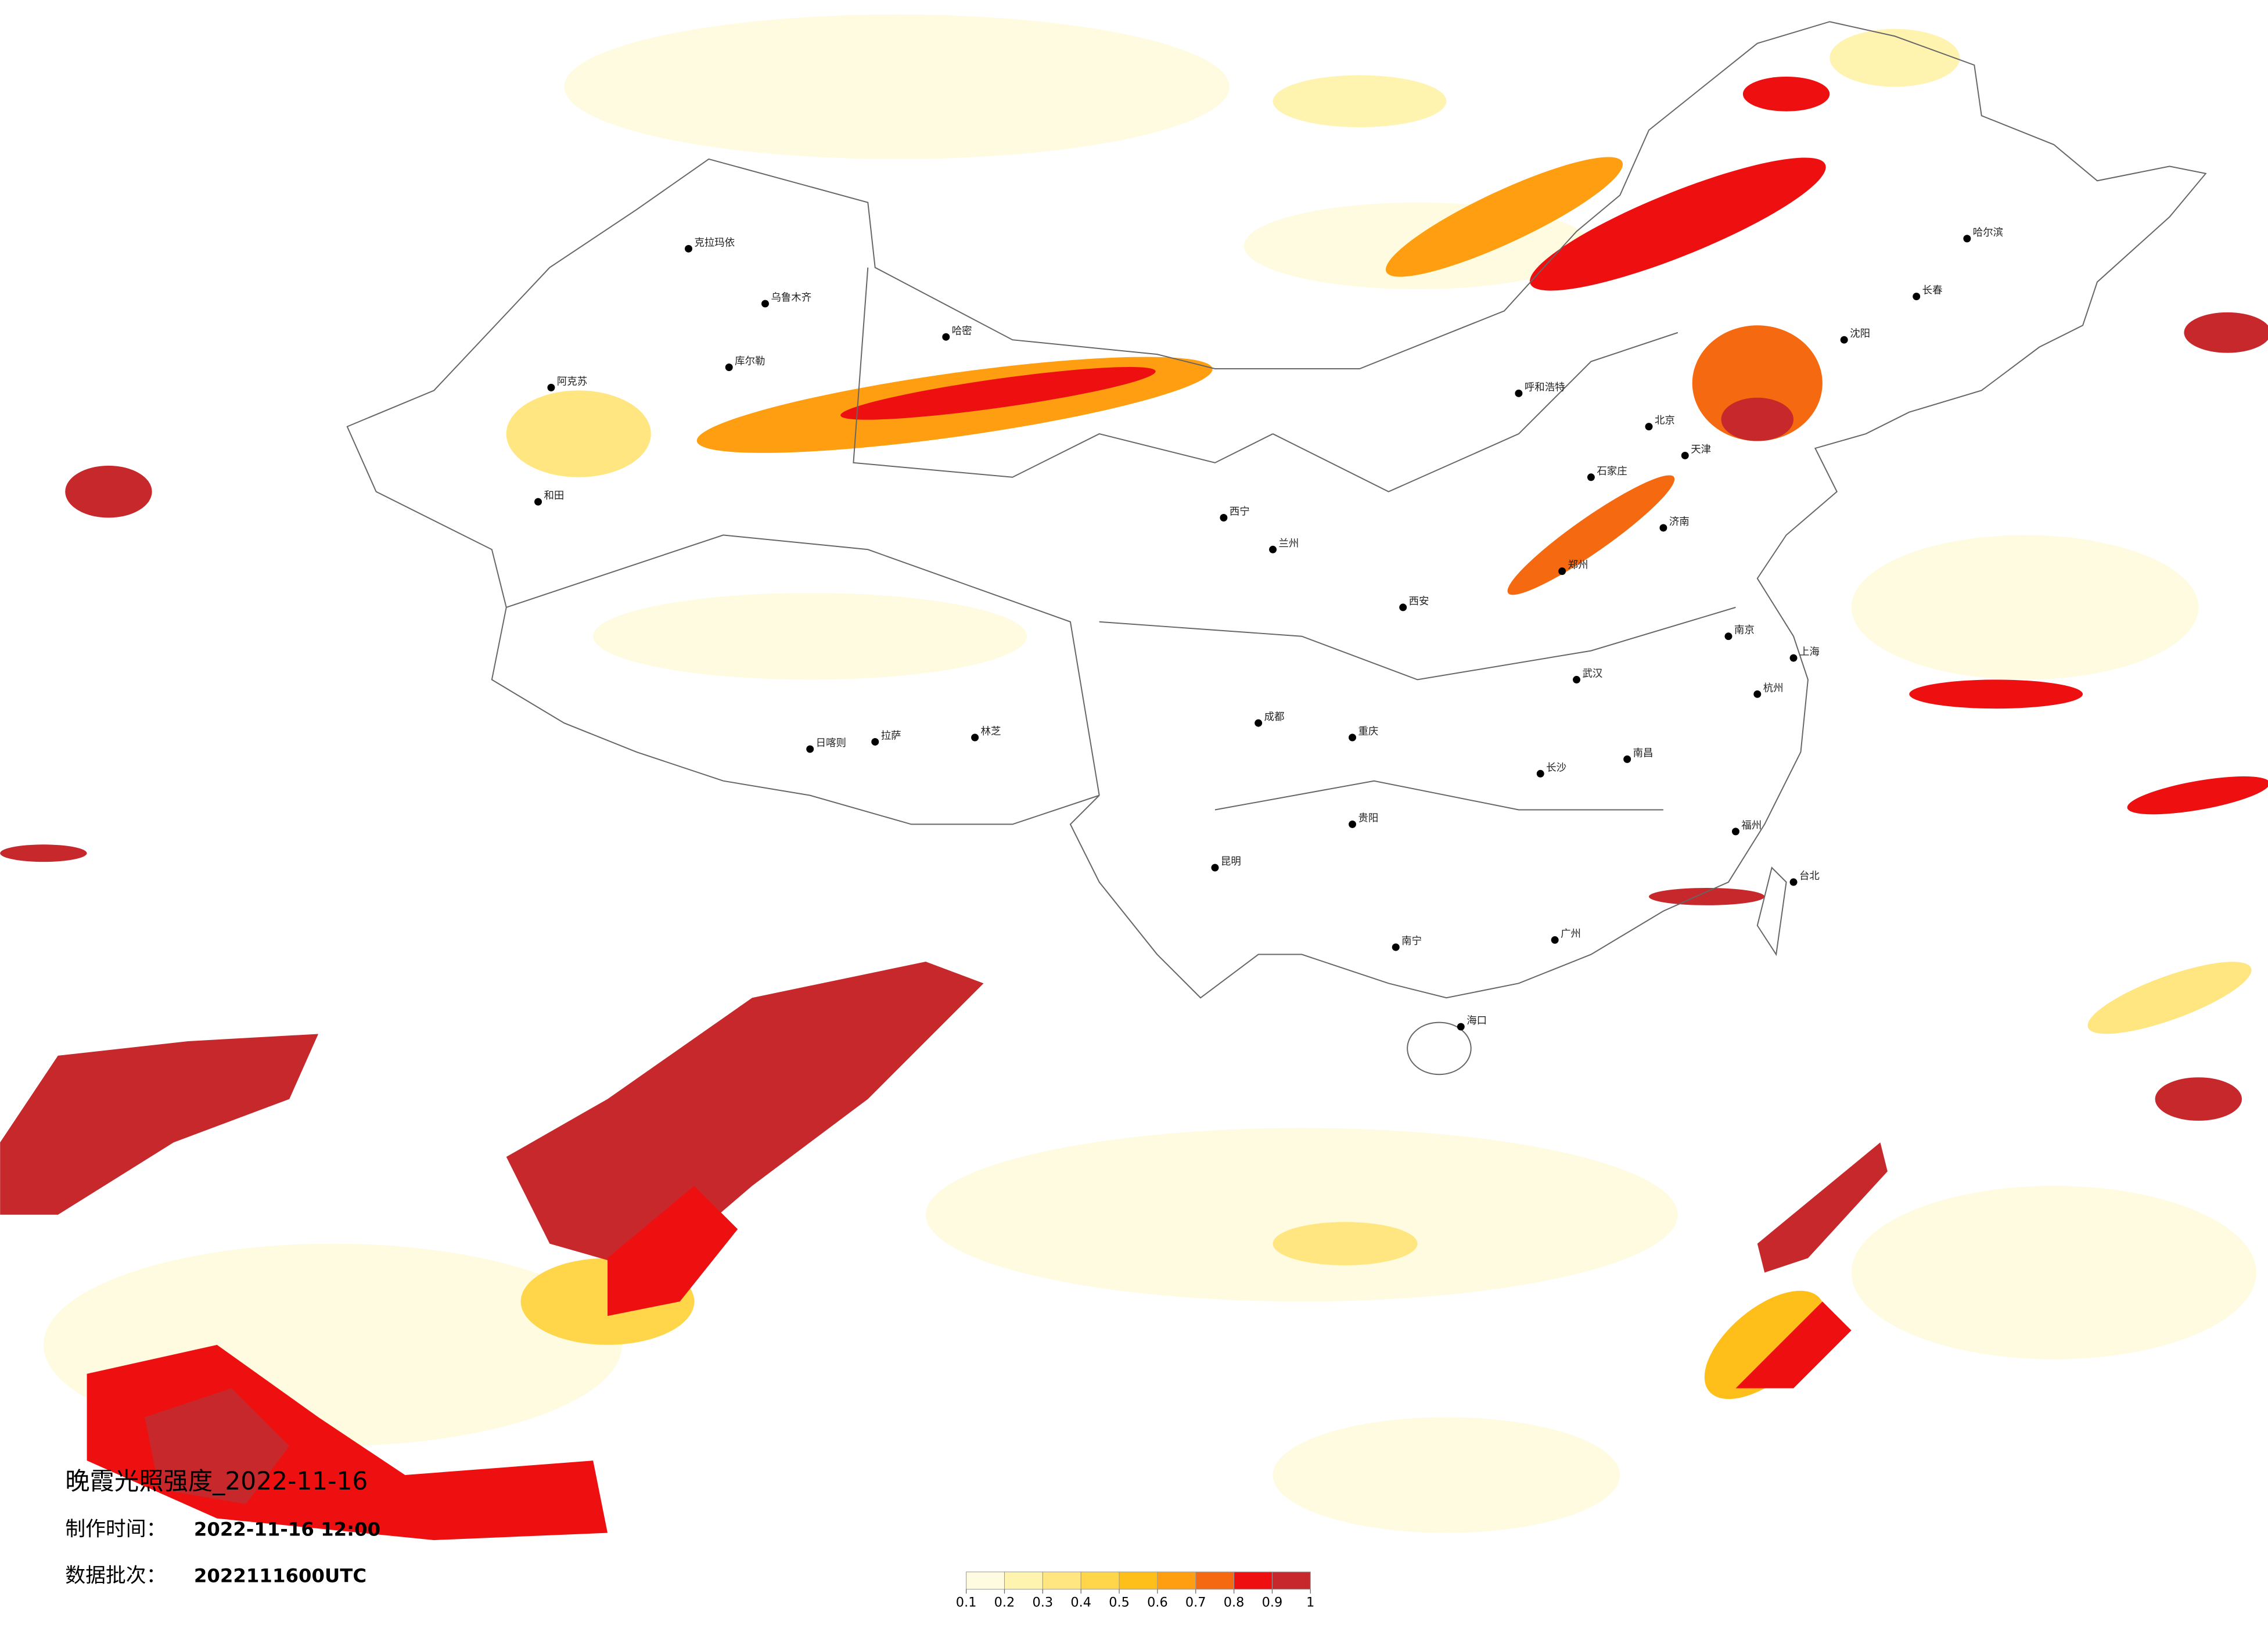 The image size is (2268, 1626). What do you see at coordinates (891, 736) in the screenshot?
I see `city-label: 拉萨` at bounding box center [891, 736].